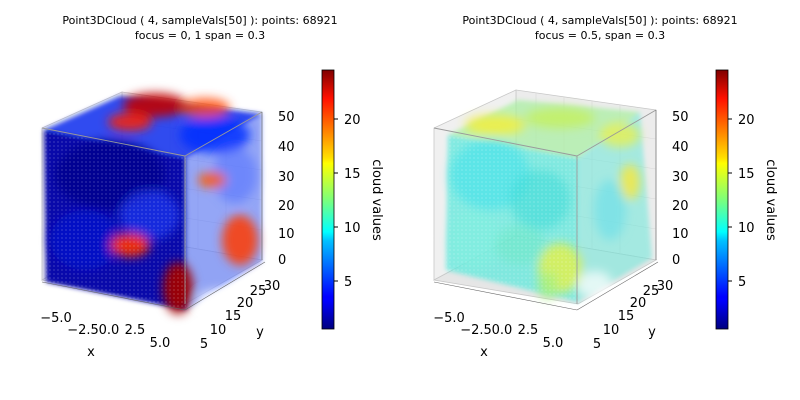  What do you see at coordinates (348, 282) in the screenshot?
I see `chart-left-colorbar-tick: 5` at bounding box center [348, 282].